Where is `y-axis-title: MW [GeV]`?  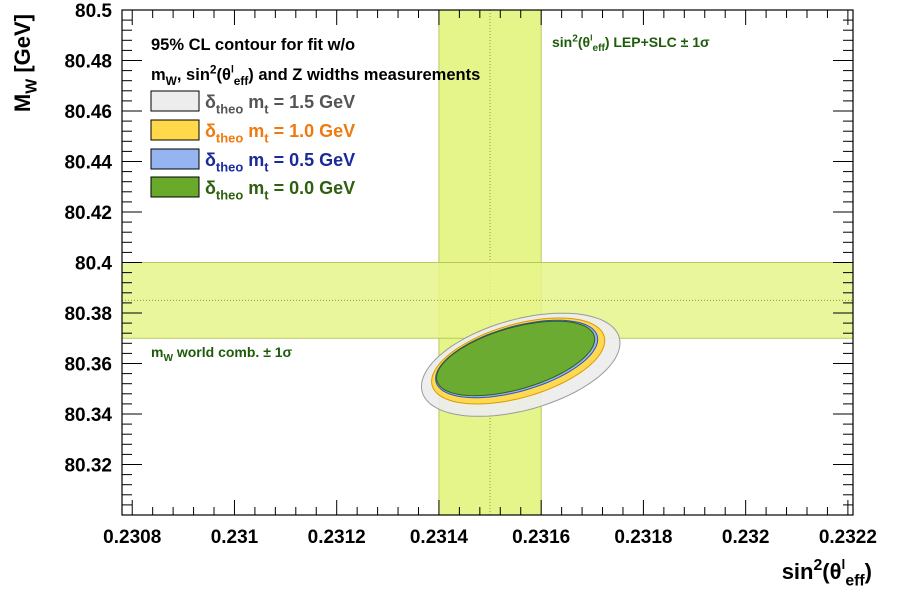
y-axis-title: MW [GeV] is located at coordinates (25, 63).